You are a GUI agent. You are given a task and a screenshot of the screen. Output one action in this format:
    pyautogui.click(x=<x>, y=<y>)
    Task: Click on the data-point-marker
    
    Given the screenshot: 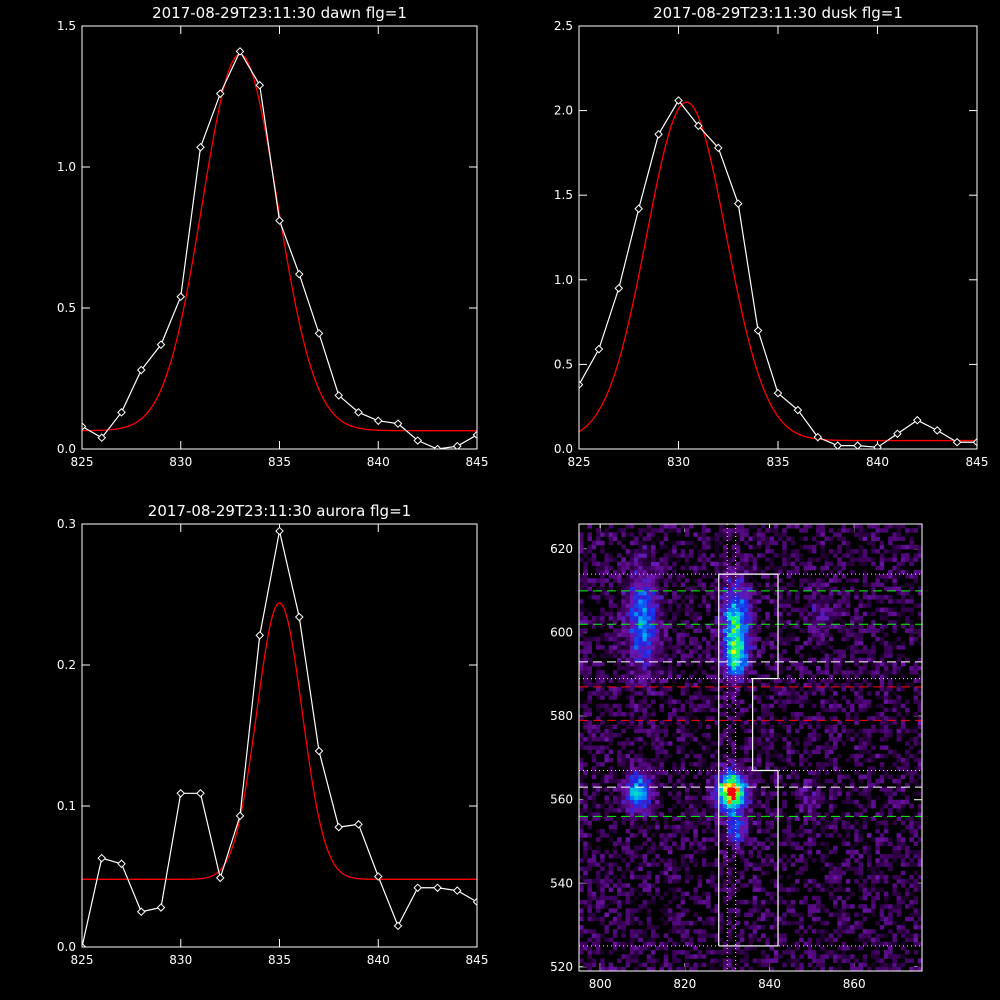 What is the action you would take?
    pyautogui.click(x=84, y=944)
    